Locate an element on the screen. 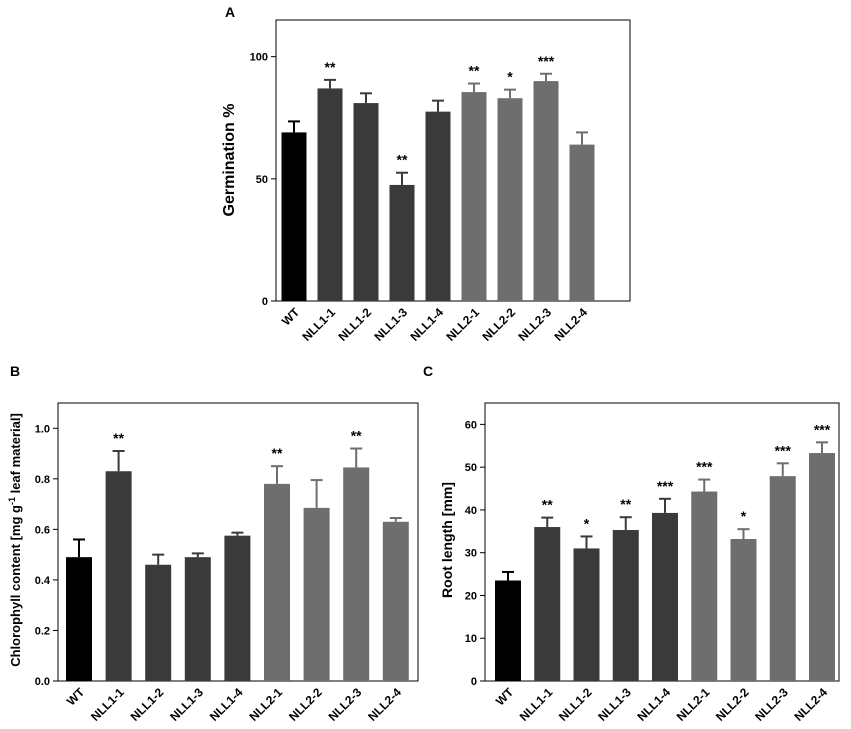  panel-a-y-axis-label: Germination % is located at coordinates (229, 160).